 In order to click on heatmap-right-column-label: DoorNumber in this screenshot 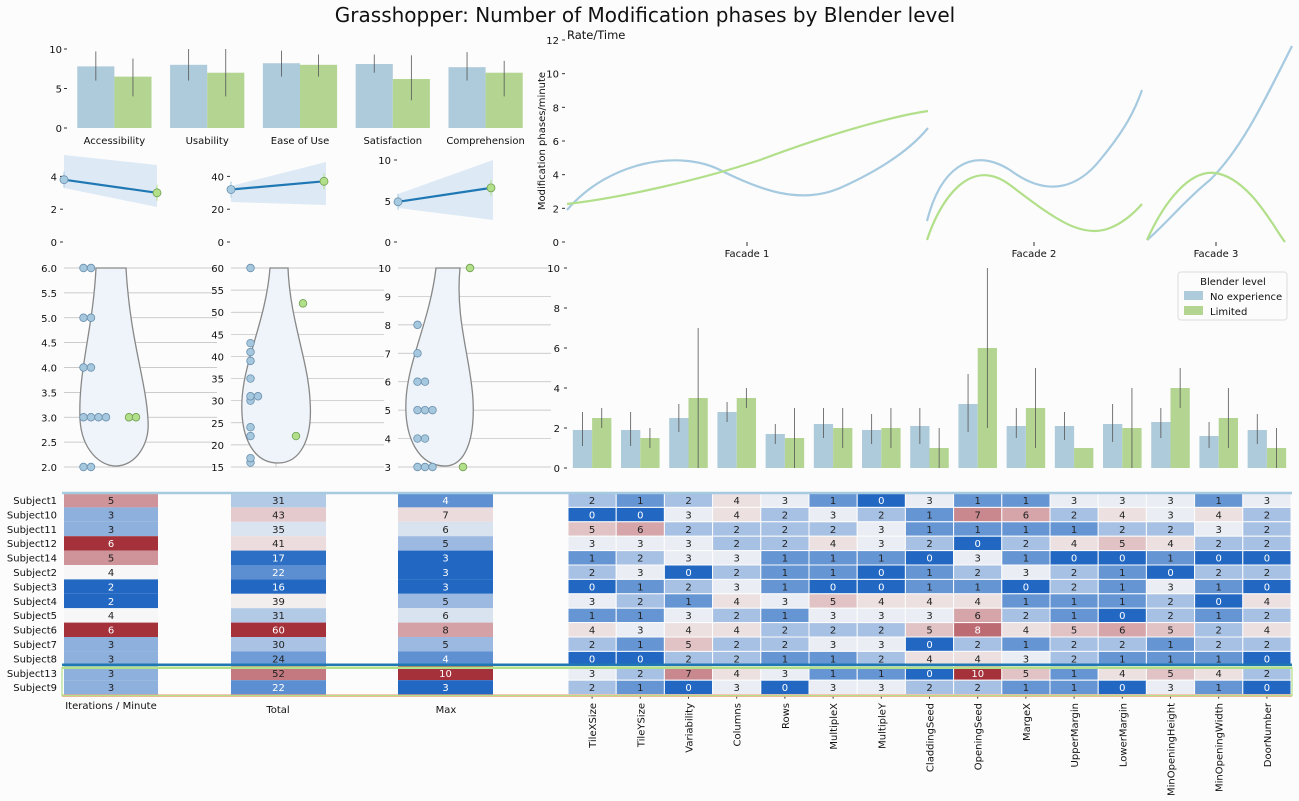, I will do `click(1268, 734)`.